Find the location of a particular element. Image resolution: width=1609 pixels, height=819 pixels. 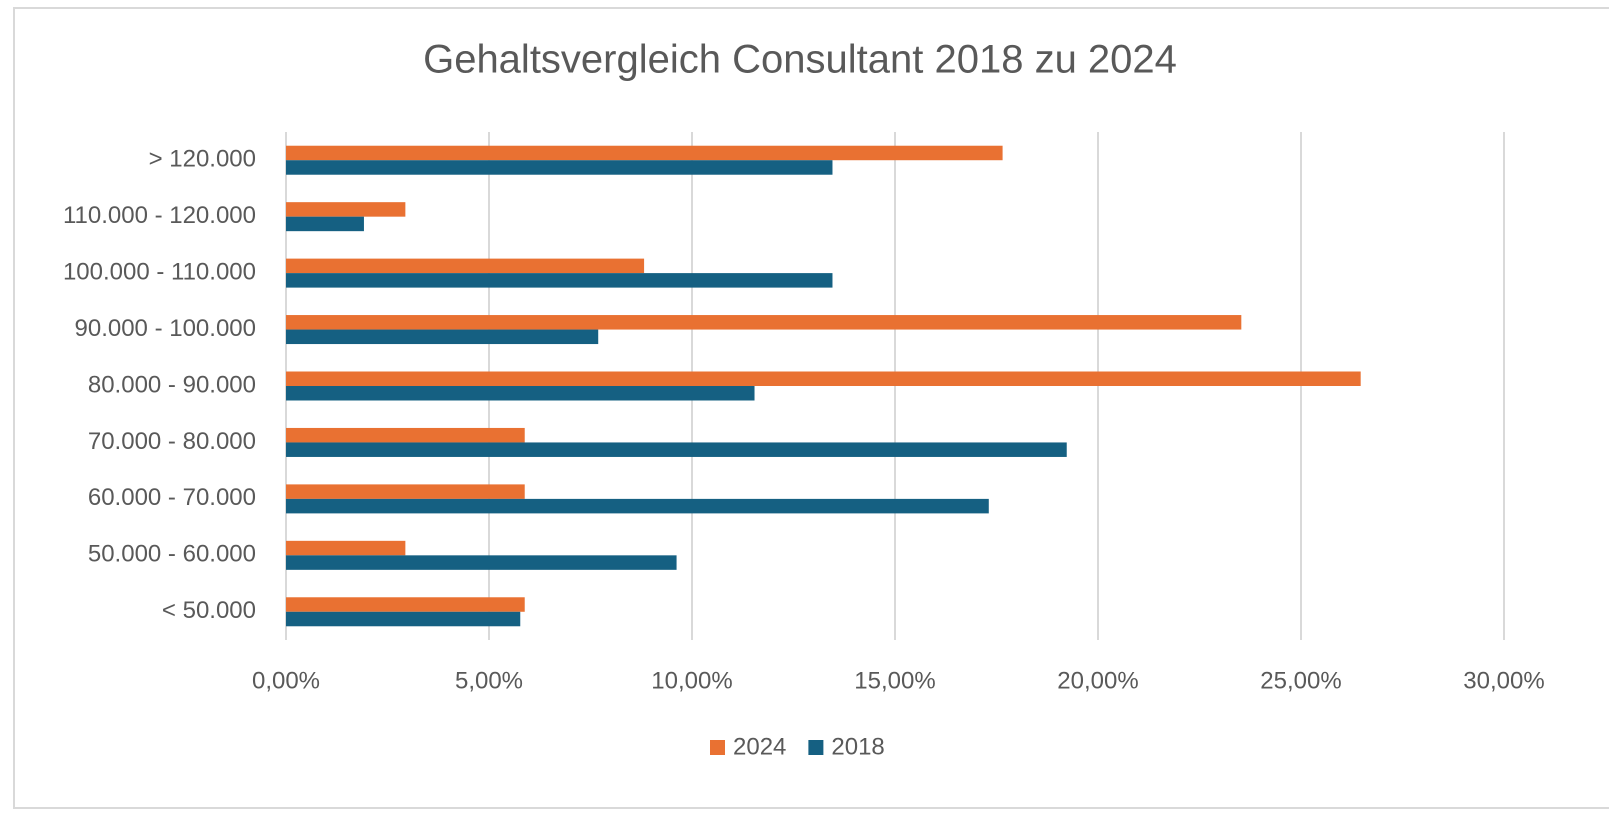

x-tick-label: 5,00% is located at coordinates (489, 680).